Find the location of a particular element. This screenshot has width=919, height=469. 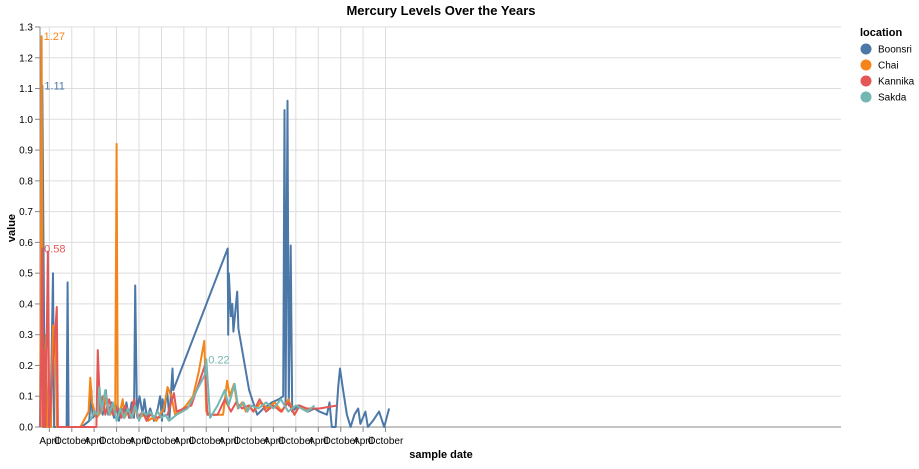

legend-title: location is located at coordinates (881, 33).